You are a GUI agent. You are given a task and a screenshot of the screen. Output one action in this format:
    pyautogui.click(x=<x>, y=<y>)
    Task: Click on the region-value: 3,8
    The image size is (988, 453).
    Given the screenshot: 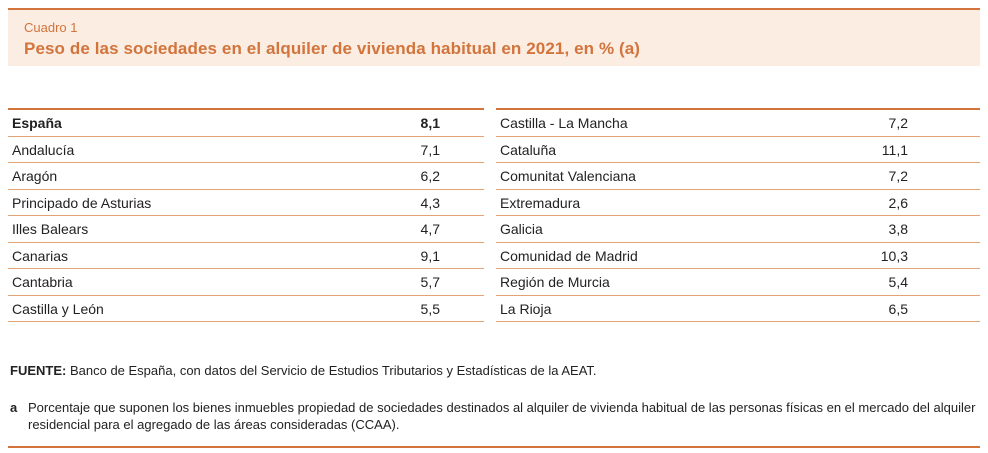 What is the action you would take?
    pyautogui.click(x=898, y=229)
    